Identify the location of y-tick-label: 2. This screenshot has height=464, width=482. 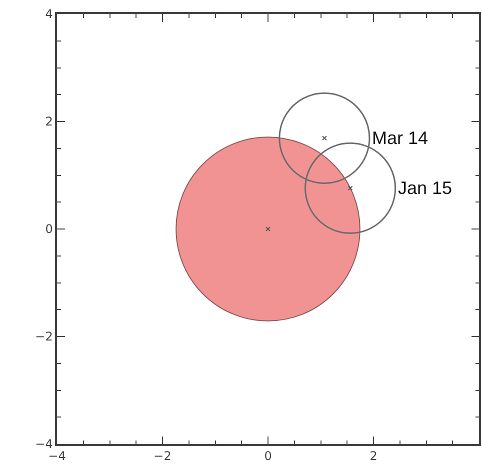
(49, 121).